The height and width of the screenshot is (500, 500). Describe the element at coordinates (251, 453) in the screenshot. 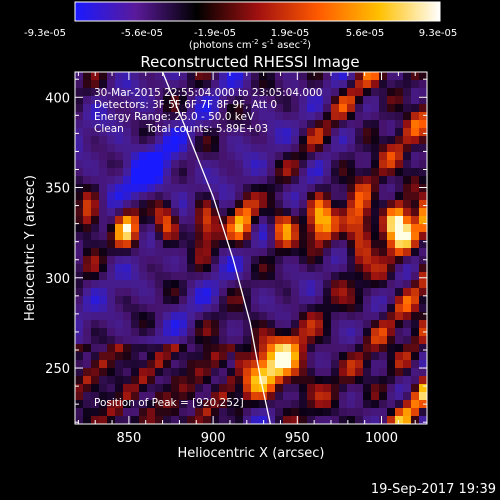

I see `x-axis-label: Heliocentric X (arcsec)` at that location.